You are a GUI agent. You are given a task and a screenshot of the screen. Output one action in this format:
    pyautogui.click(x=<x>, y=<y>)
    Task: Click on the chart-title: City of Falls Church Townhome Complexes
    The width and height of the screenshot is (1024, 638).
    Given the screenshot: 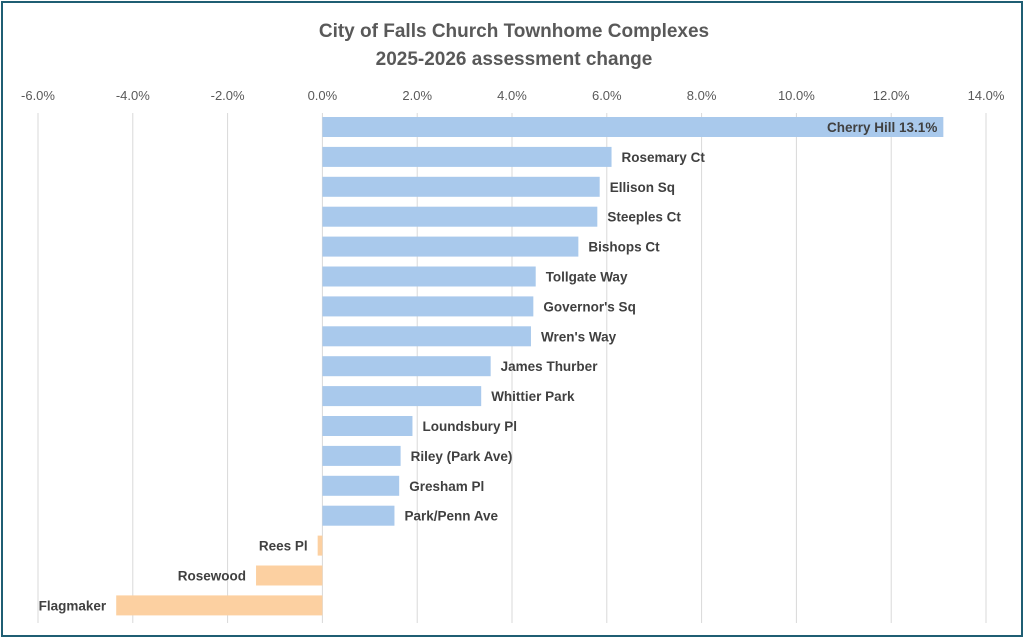 What is the action you would take?
    pyautogui.click(x=514, y=31)
    